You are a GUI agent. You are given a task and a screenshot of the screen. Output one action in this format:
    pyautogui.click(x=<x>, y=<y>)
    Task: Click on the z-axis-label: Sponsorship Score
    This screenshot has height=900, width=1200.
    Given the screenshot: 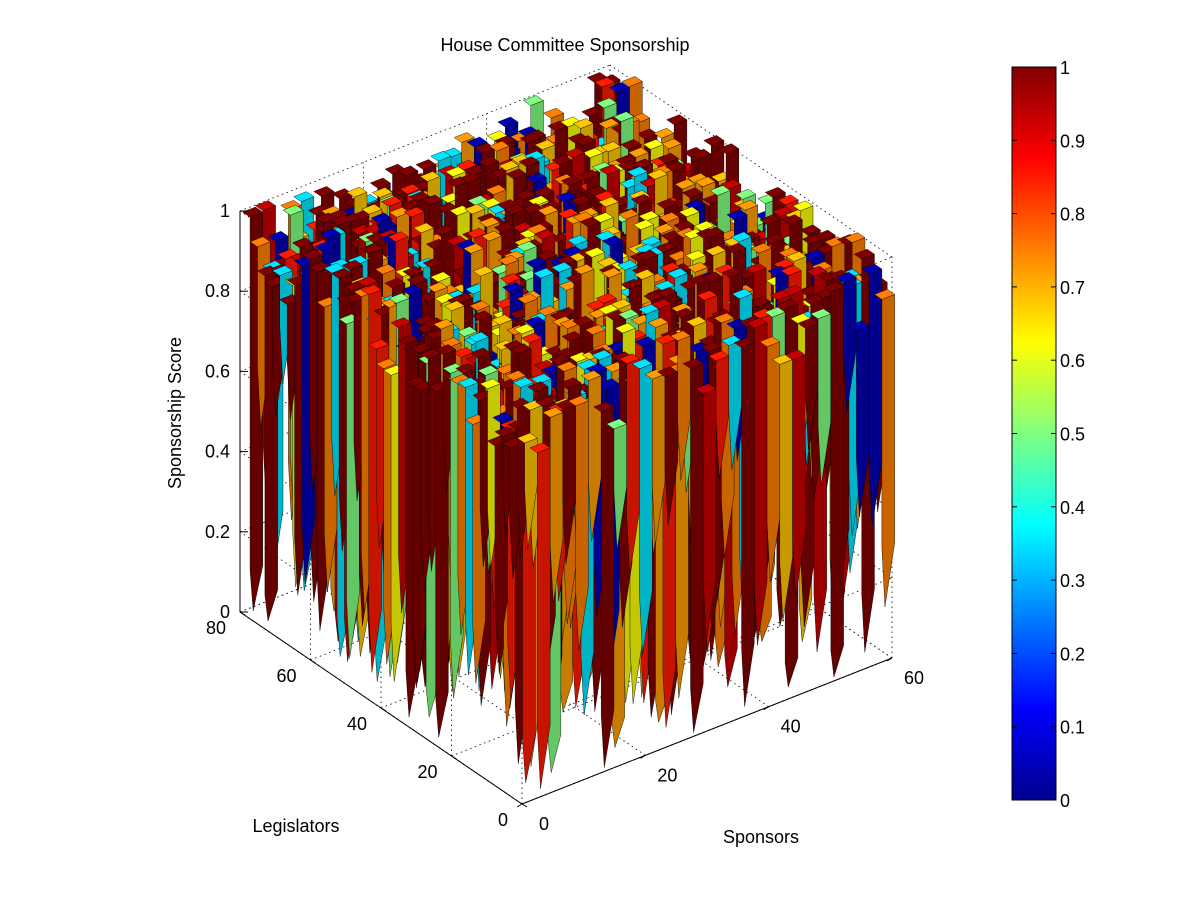 What is the action you would take?
    pyautogui.click(x=175, y=413)
    